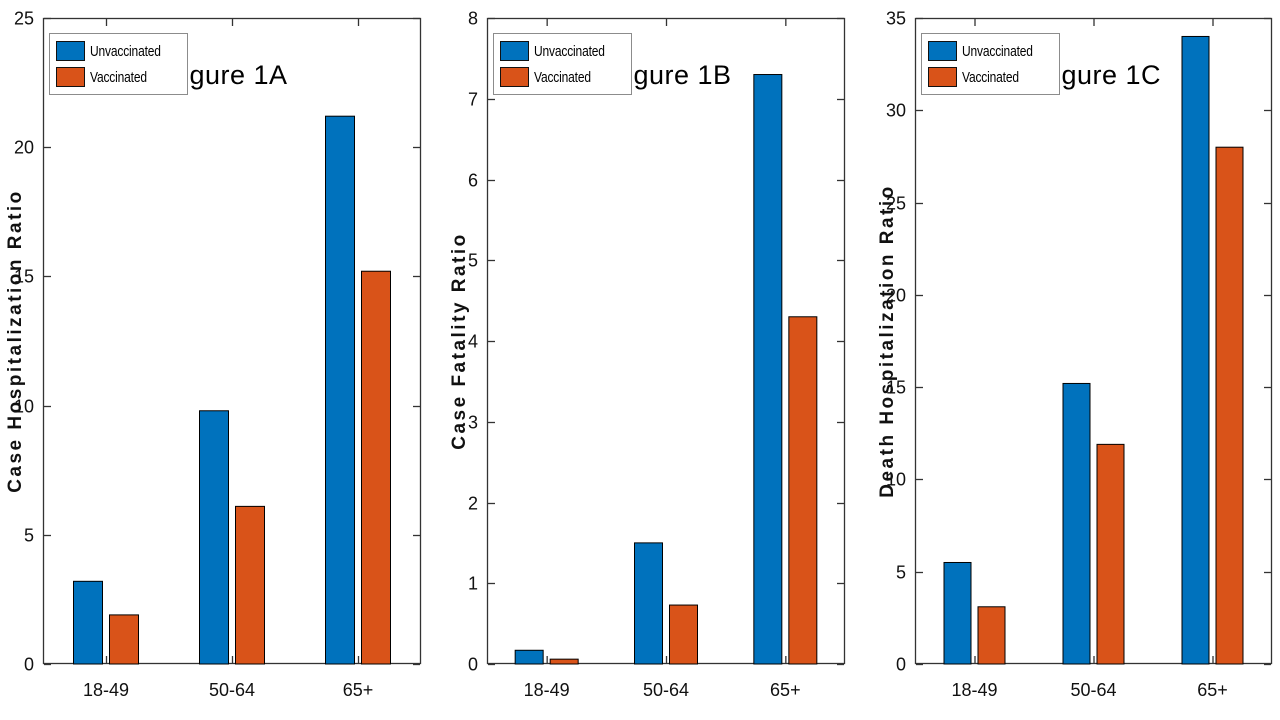 The image size is (1280, 720). Describe the element at coordinates (473, 342) in the screenshot. I see `y-tick-label: 4` at that location.